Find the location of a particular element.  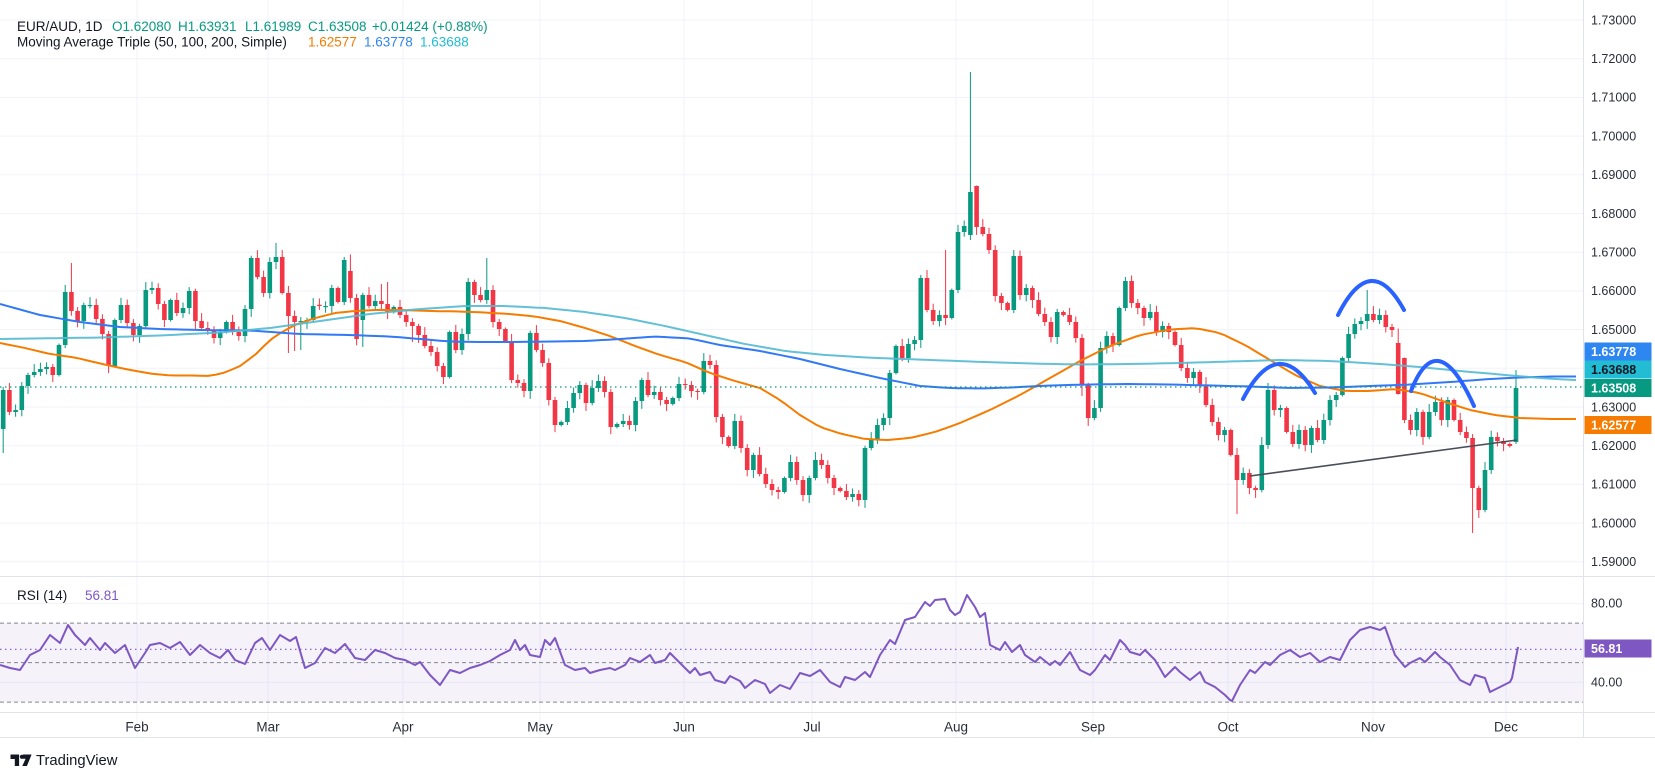

svg-text: 40.00 is located at coordinates (1606, 683).